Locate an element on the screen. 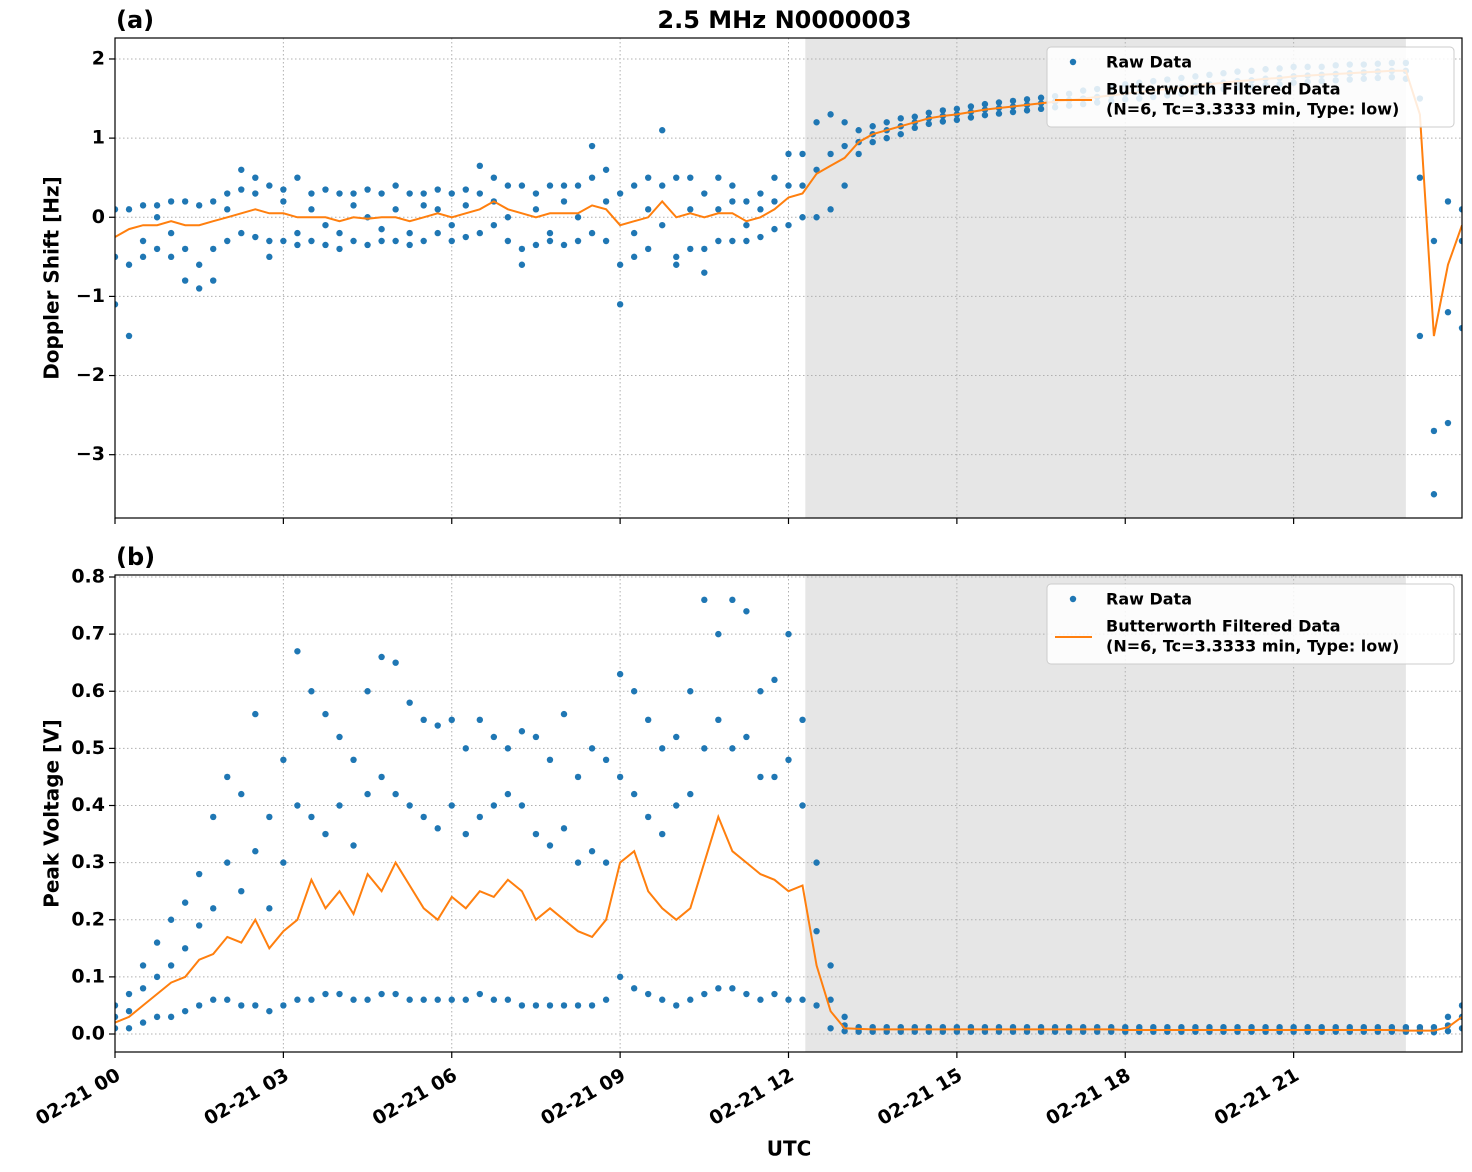 The height and width of the screenshot is (1172, 1472). y-tick-label: 0.2 is located at coordinates (88, 919).